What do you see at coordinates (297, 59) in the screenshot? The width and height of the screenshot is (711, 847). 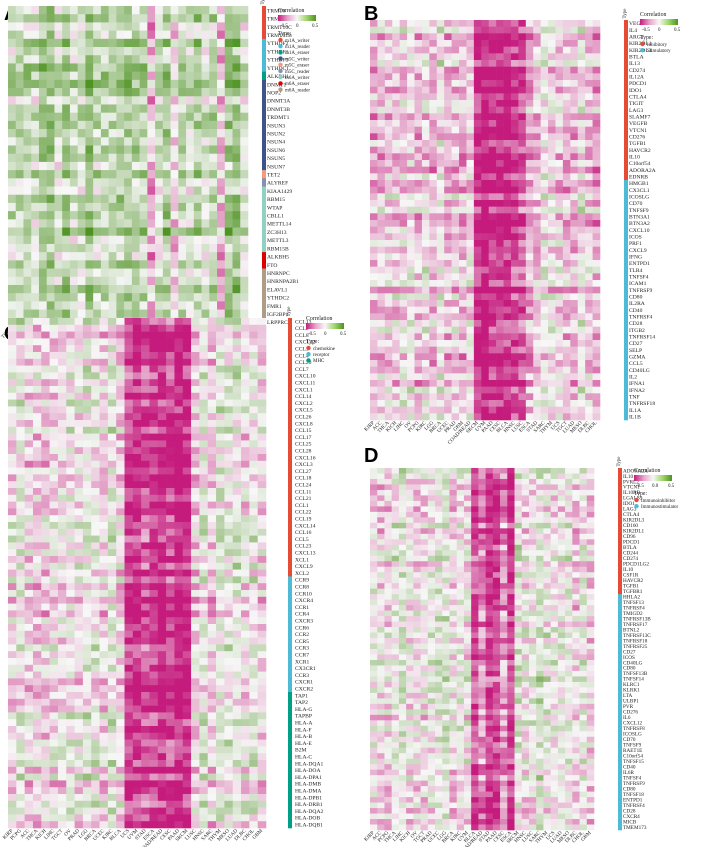 I see `group-legend-label: m5C_writer` at bounding box center [297, 59].